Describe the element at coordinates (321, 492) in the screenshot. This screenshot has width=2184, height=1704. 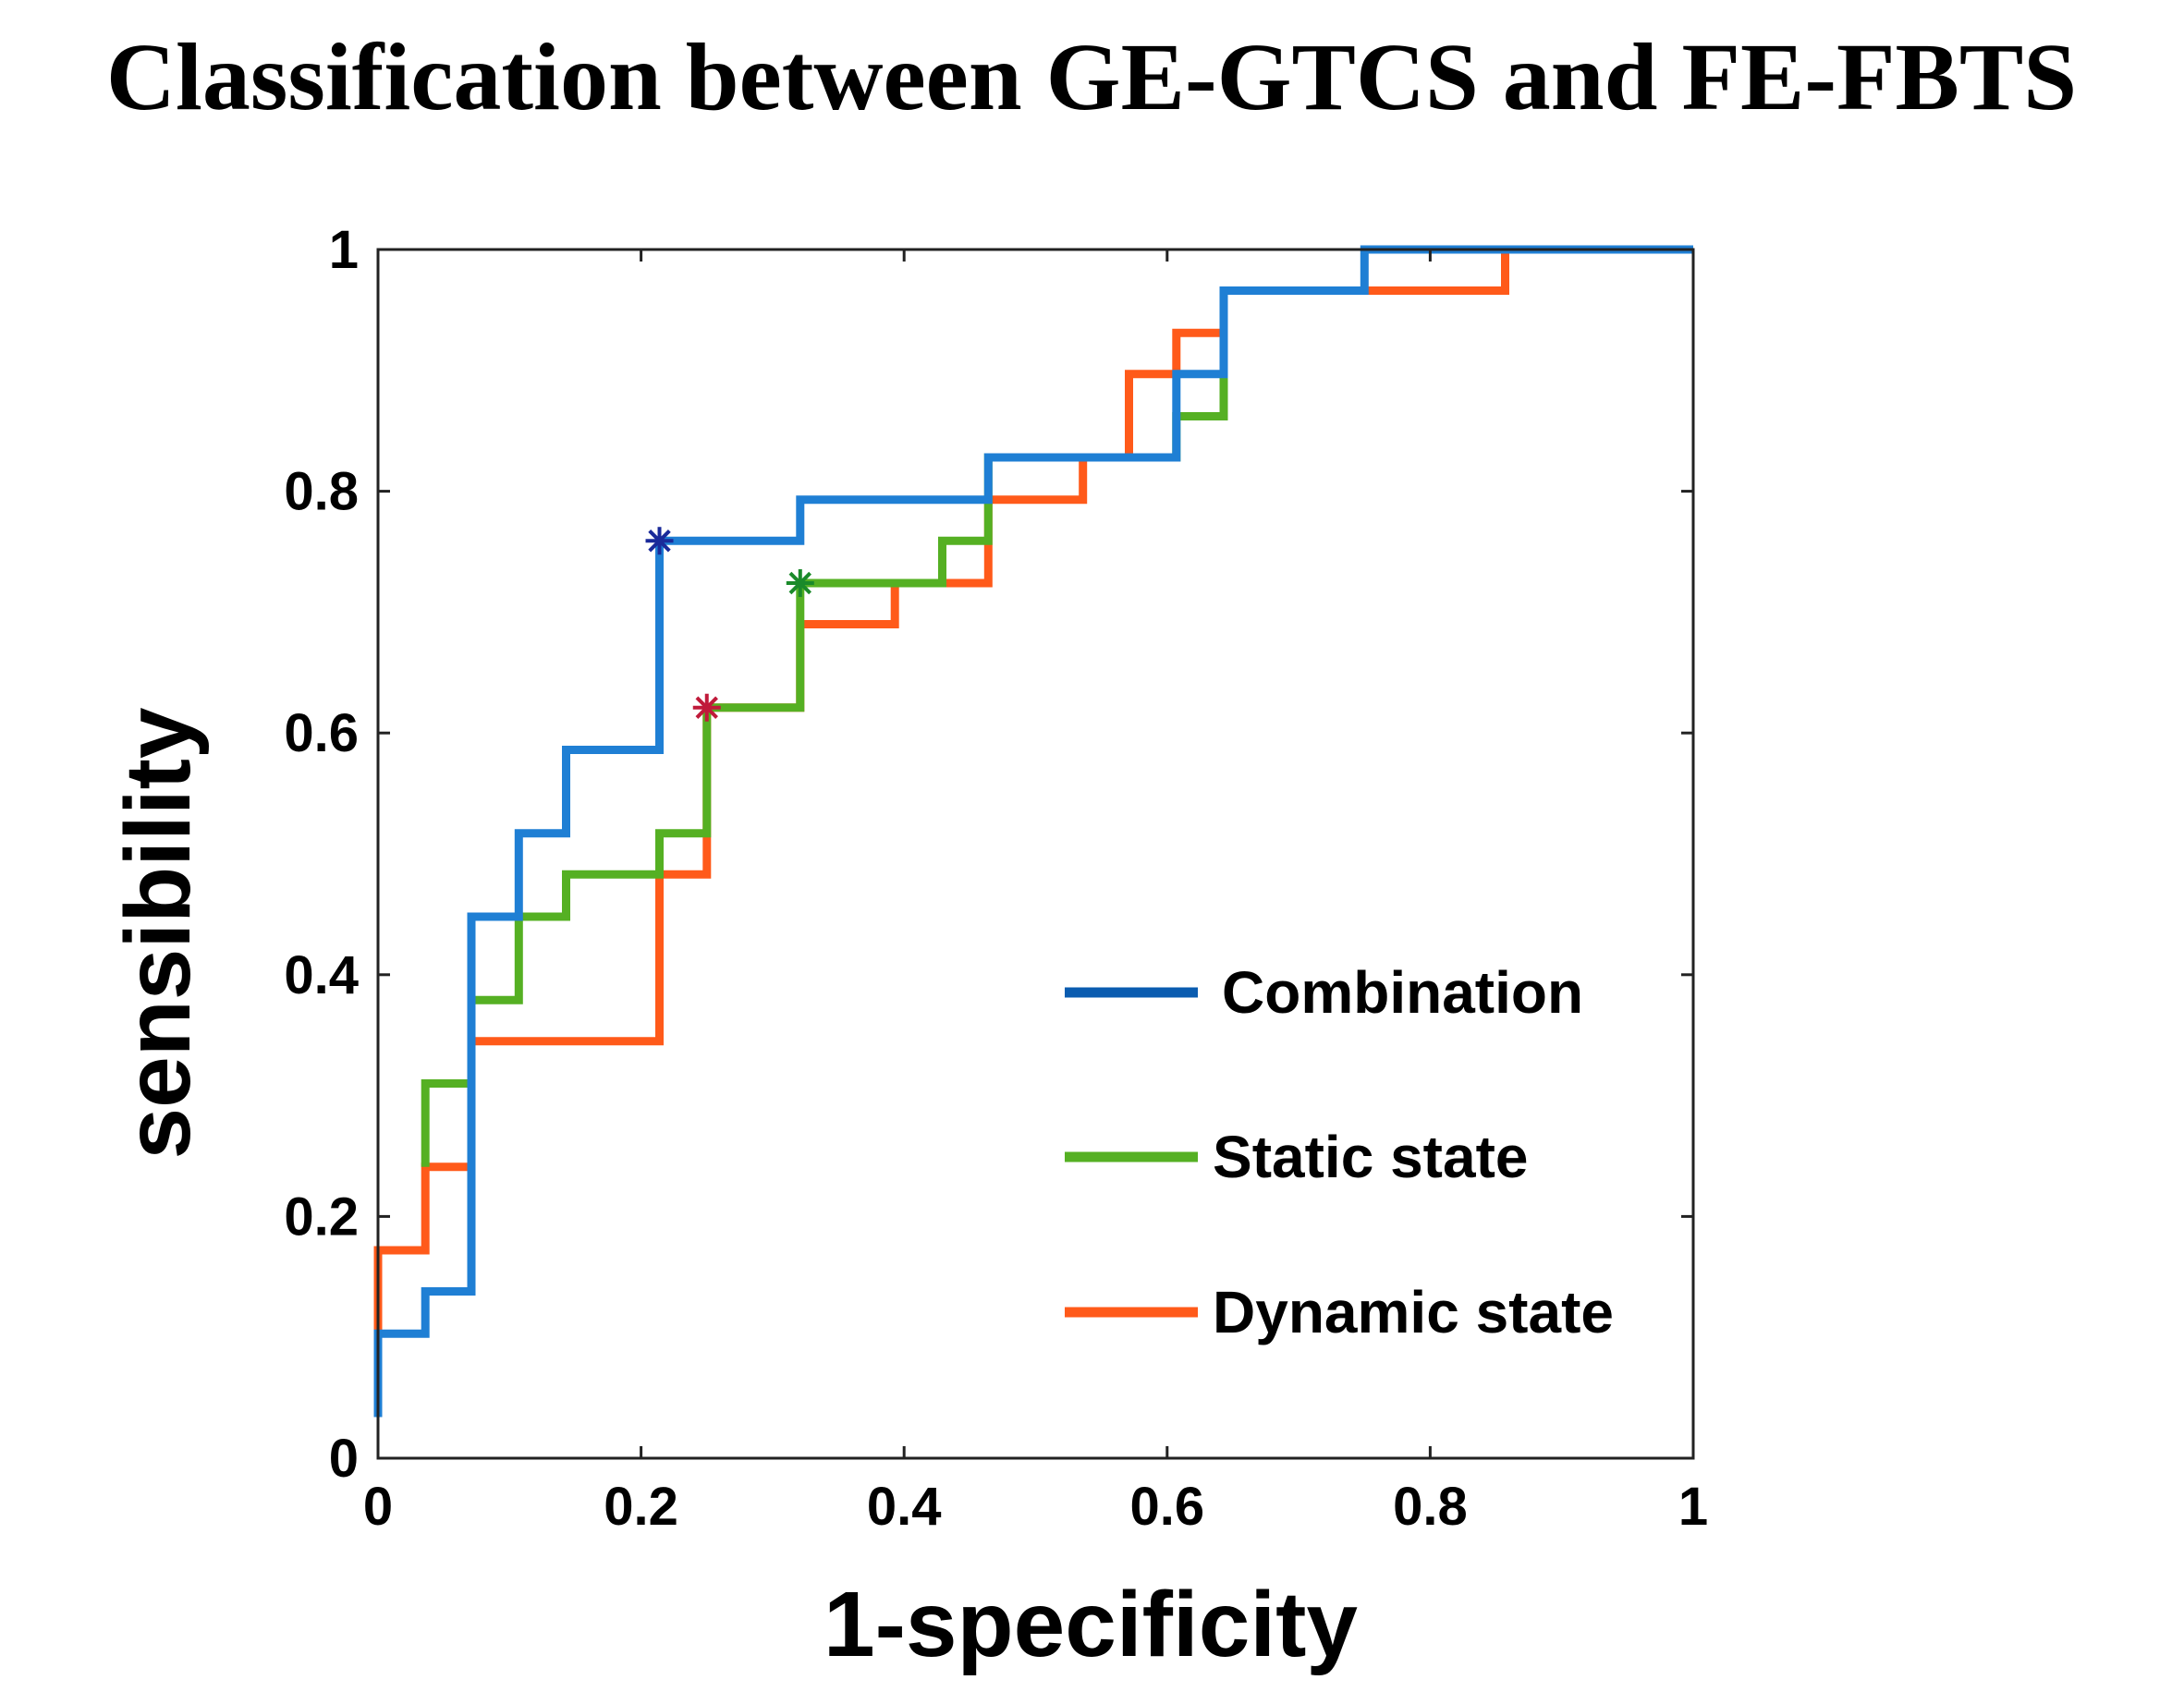
I see `y-tick-label: 0.8` at that location.